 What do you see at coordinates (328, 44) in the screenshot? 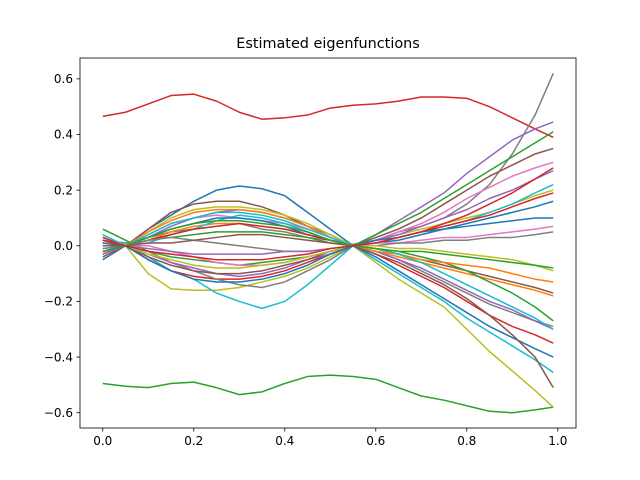
I see `chart-title: Estimated eigenfunctions` at bounding box center [328, 44].